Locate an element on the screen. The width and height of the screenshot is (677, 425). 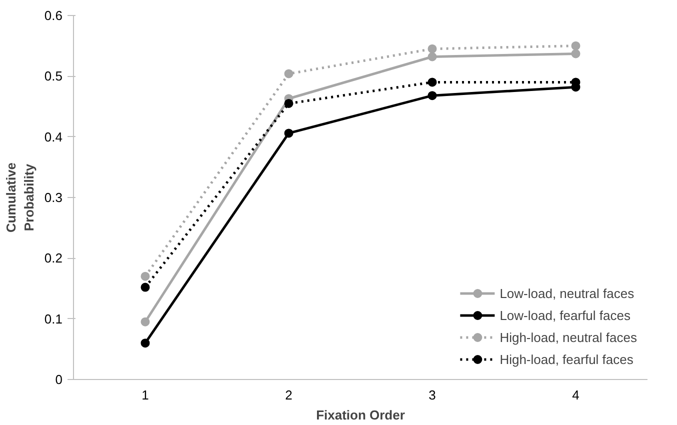
legend-label: Low-load, fearful faces is located at coordinates (565, 315).